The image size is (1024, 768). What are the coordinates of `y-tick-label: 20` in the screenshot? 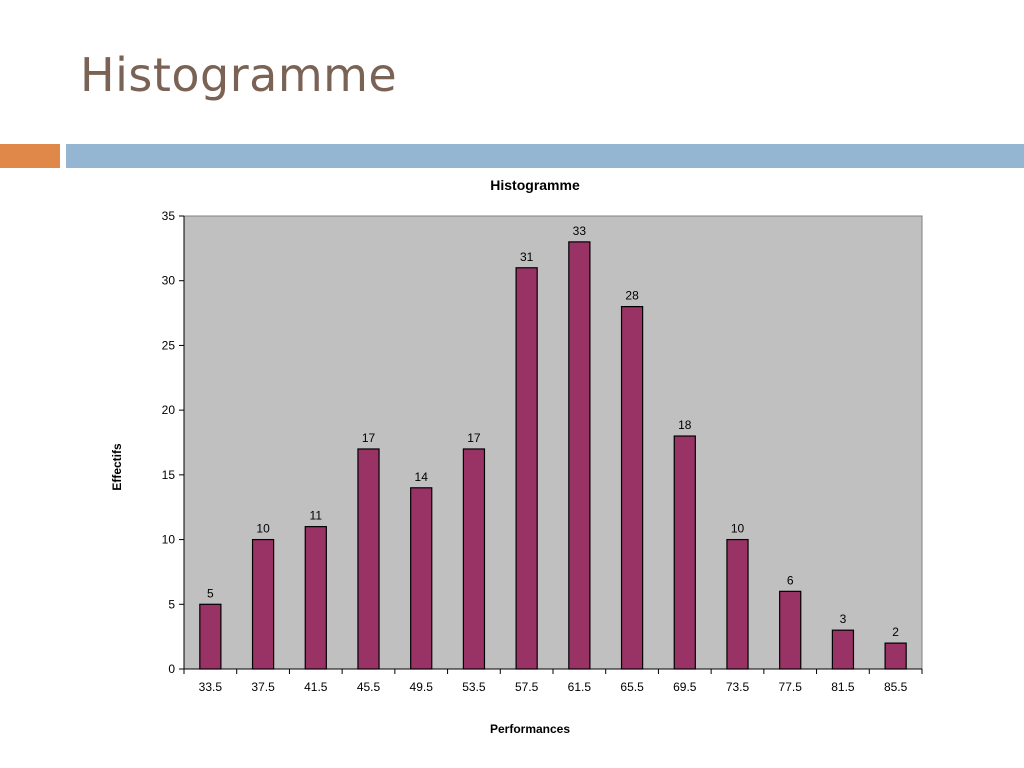 It's located at (169, 410).